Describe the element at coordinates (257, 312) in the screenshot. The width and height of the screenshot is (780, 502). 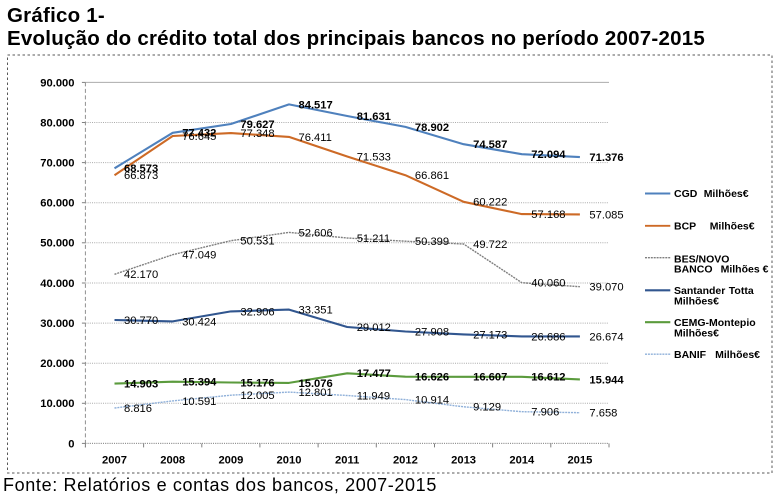
I see `svg-text: 32.906` at that location.